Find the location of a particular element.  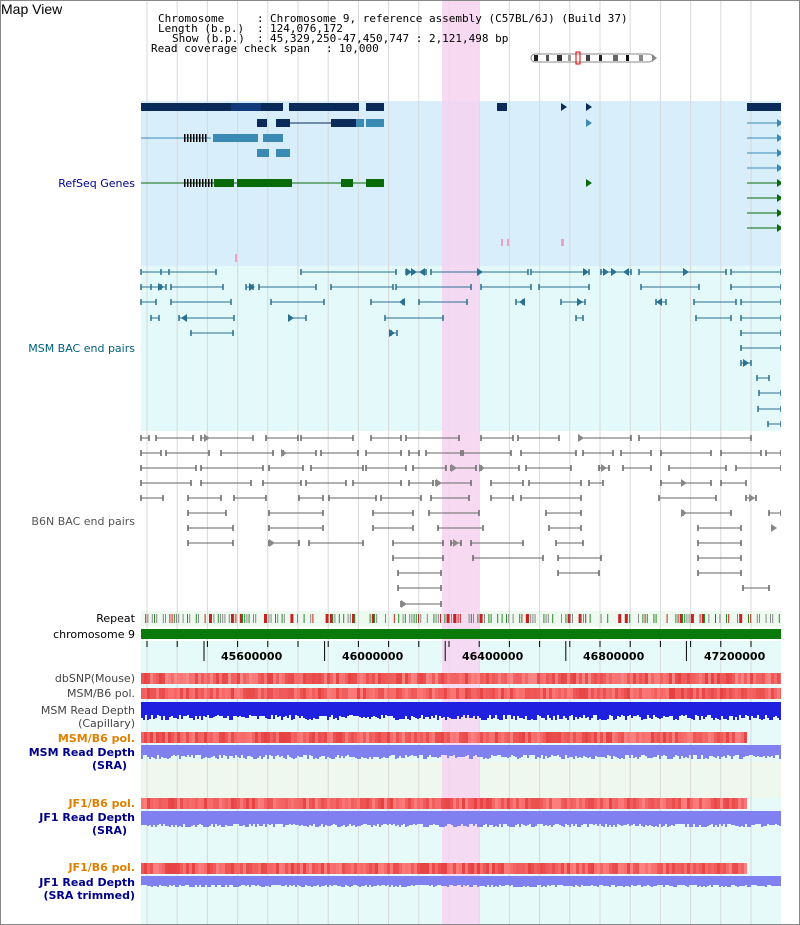

refseq-genes-label: RefSeq Genes is located at coordinates (96, 183).